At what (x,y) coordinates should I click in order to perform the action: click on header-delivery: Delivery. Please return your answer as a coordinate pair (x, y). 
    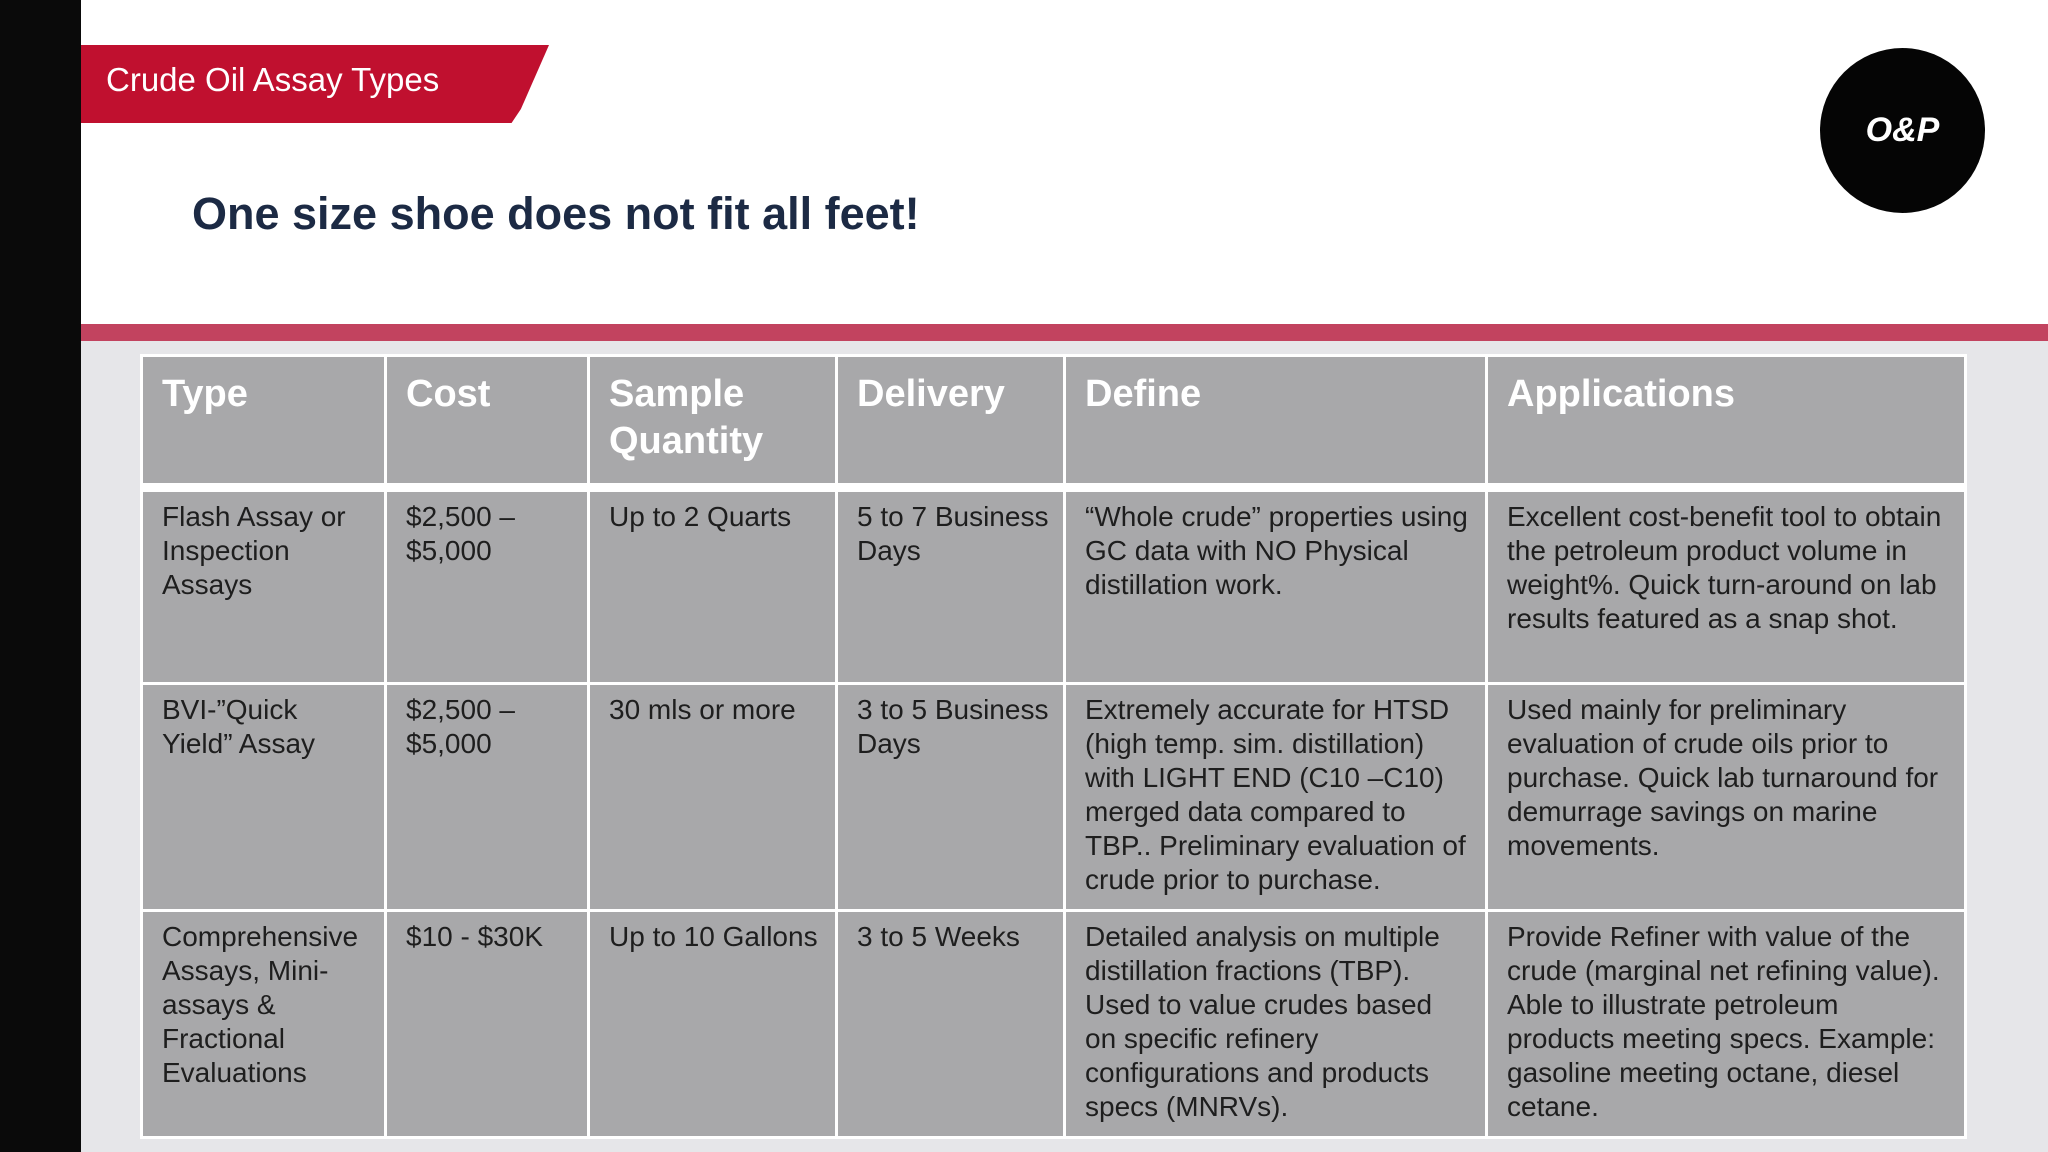
    Looking at the image, I should click on (950, 423).